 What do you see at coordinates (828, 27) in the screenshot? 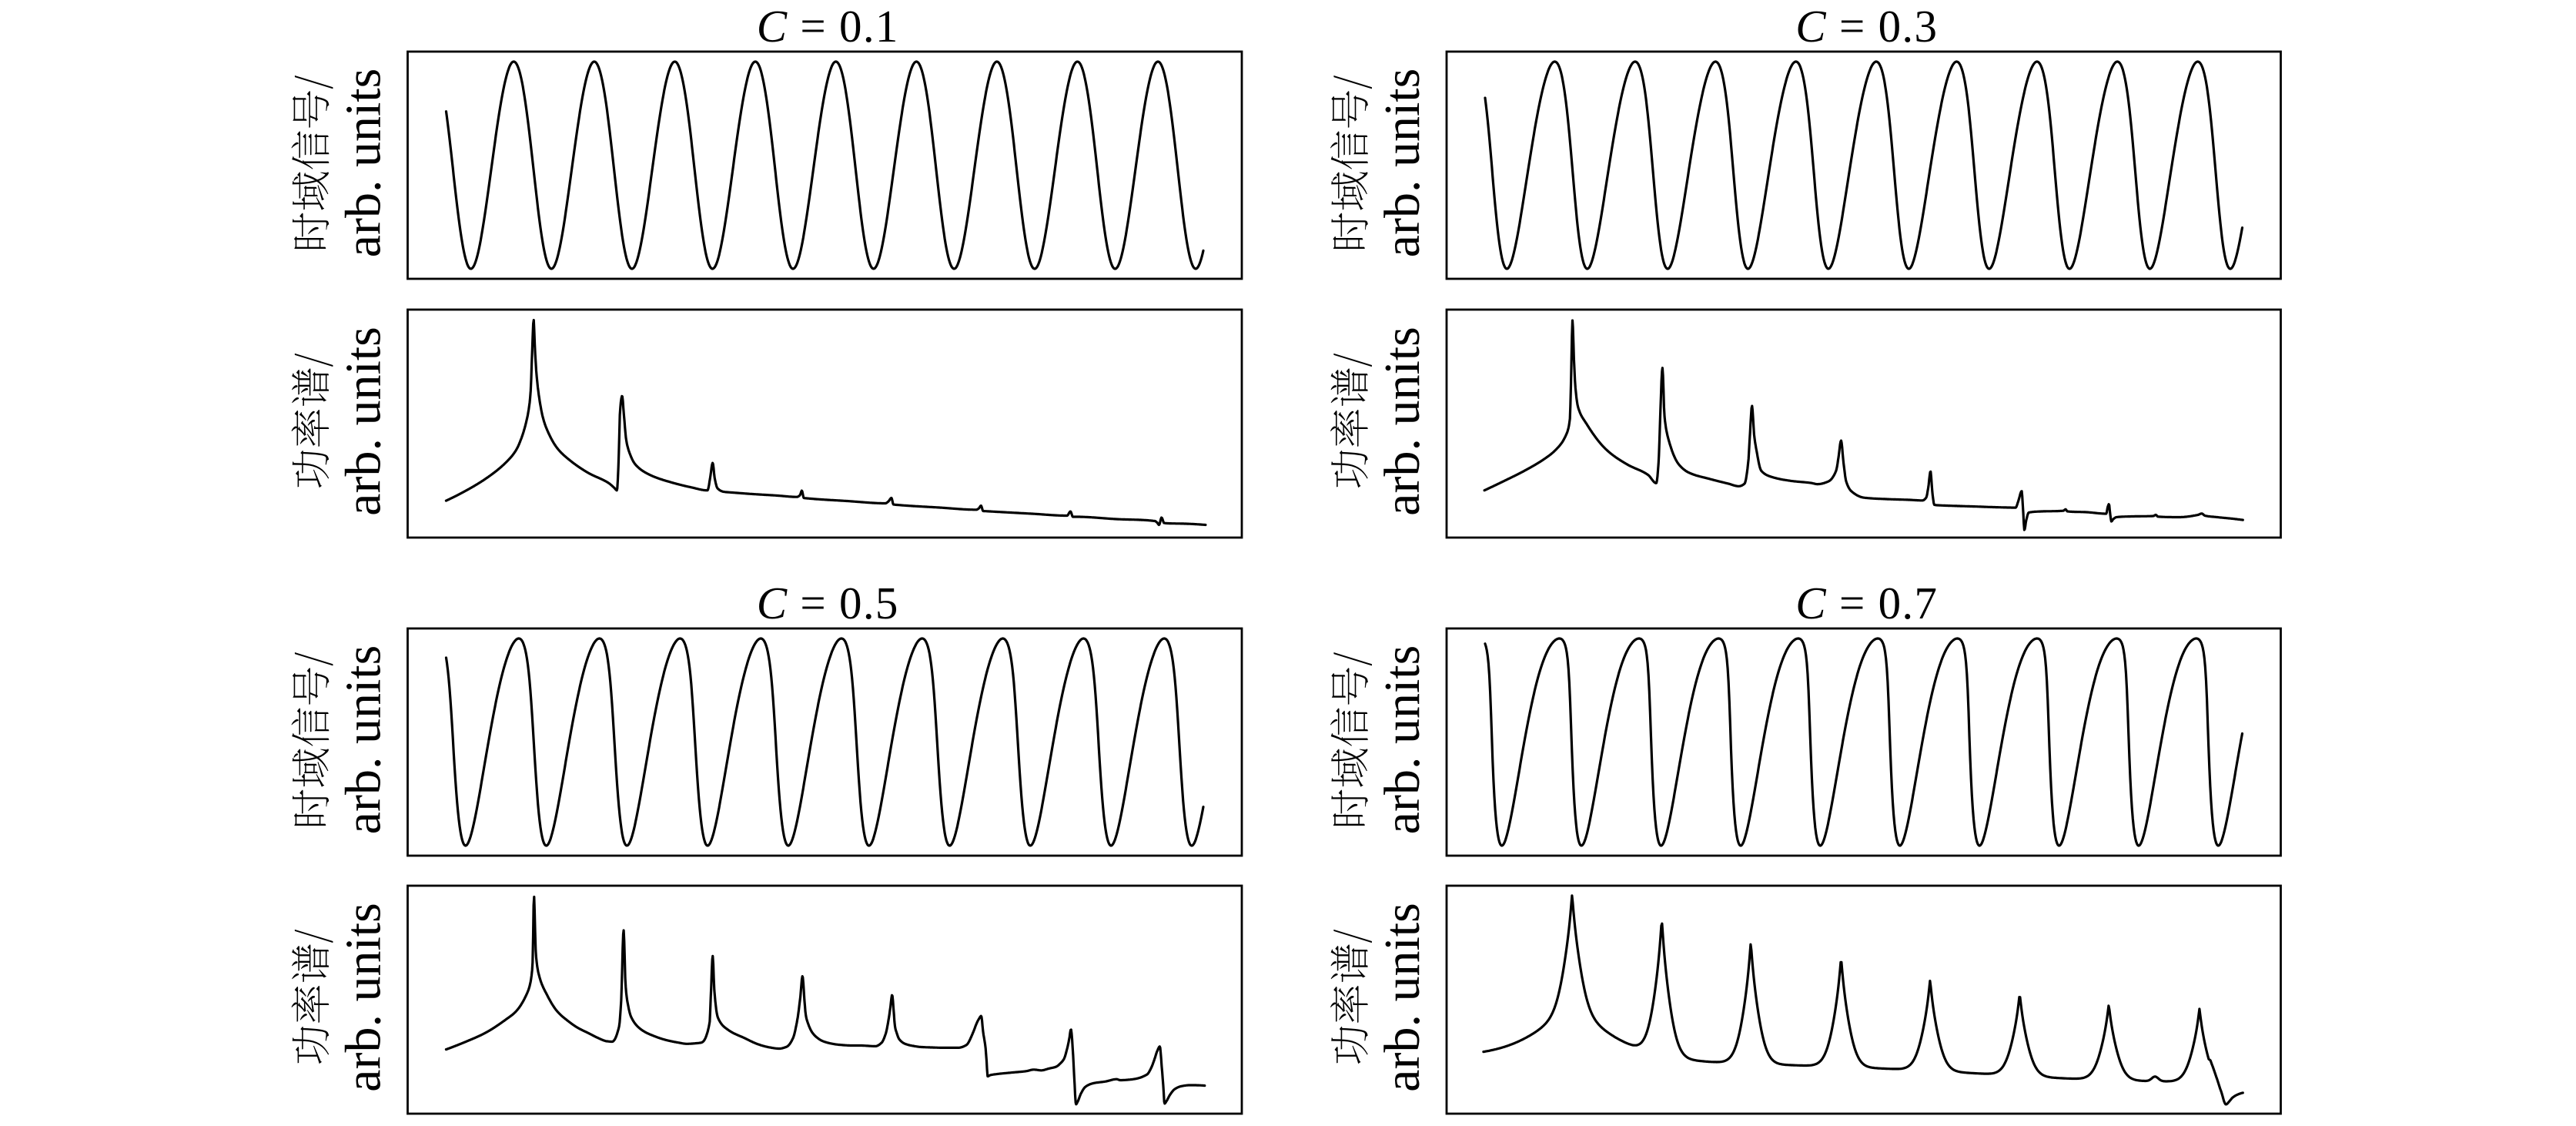
I see `svg-text: C = 0.1` at bounding box center [828, 27].